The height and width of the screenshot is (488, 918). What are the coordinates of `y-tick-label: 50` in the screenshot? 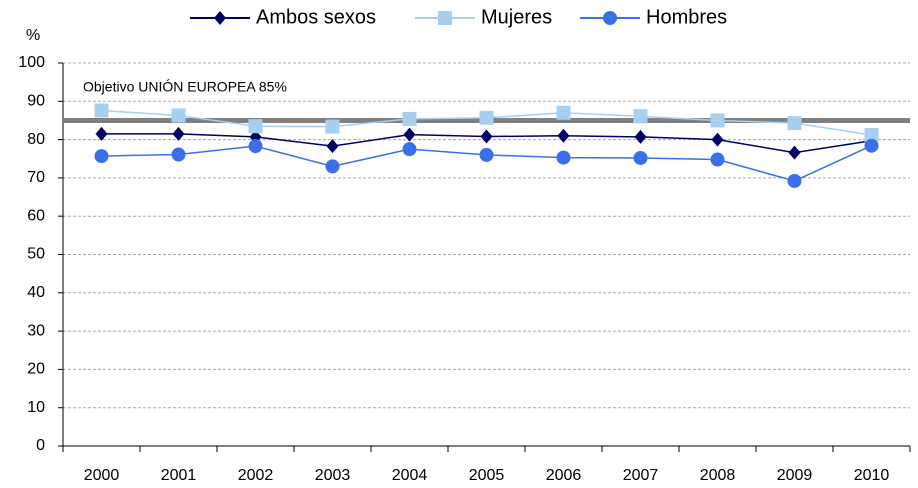 It's located at (36, 254).